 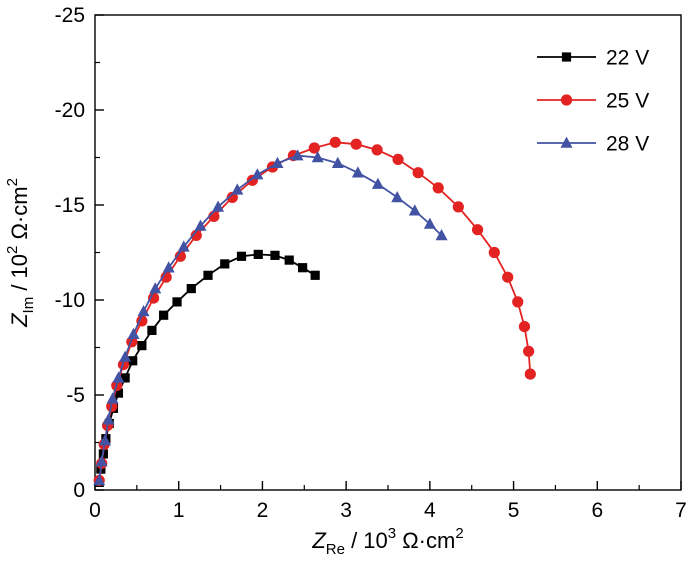 I want to click on x-axis-title: ZRe / 103 Ω·cm2, so click(x=387, y=541).